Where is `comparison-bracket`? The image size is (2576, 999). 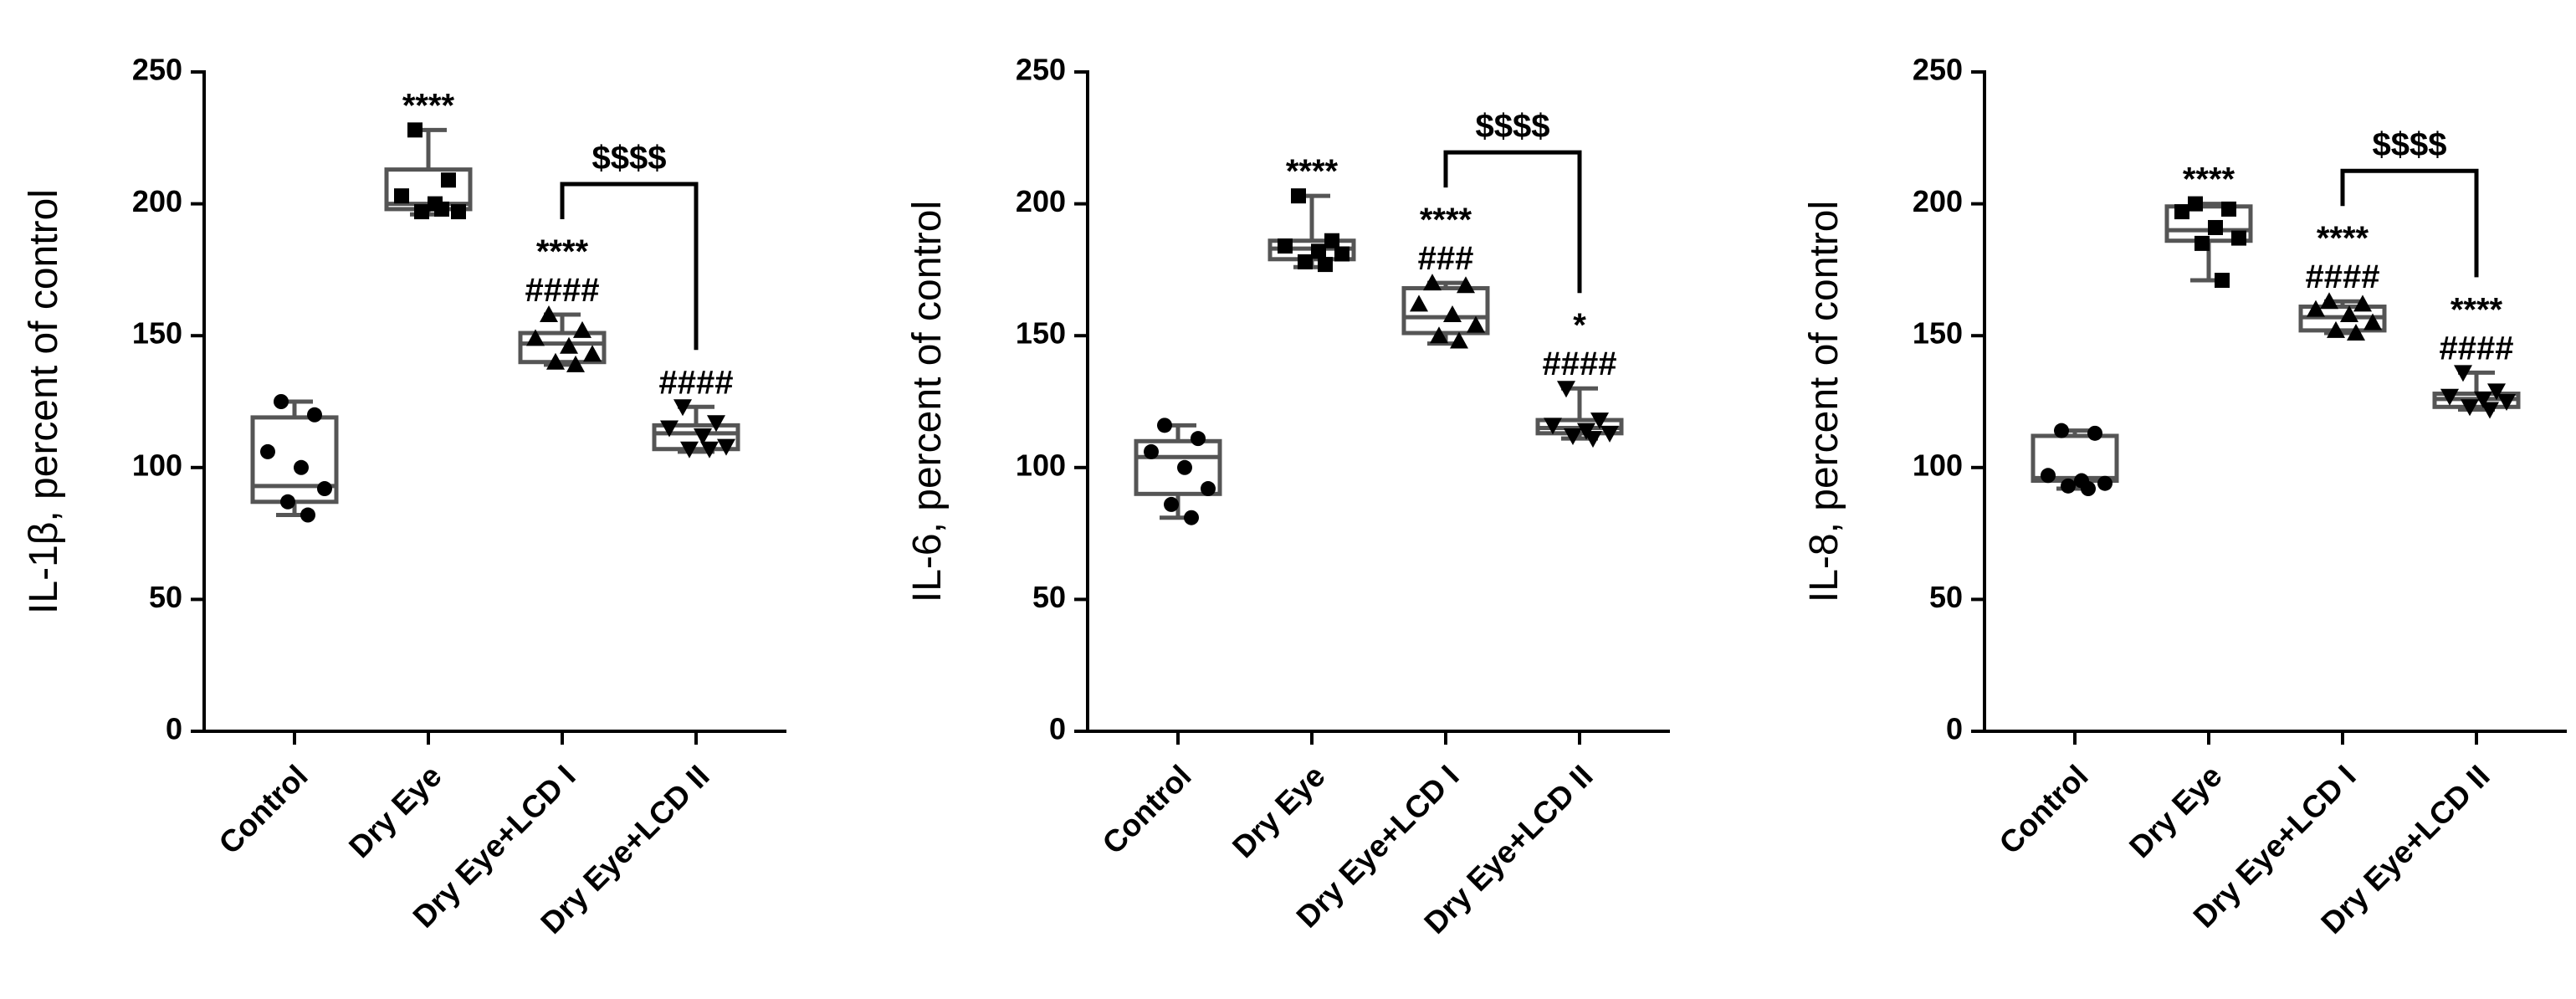 comparison-bracket is located at coordinates (2410, 223).